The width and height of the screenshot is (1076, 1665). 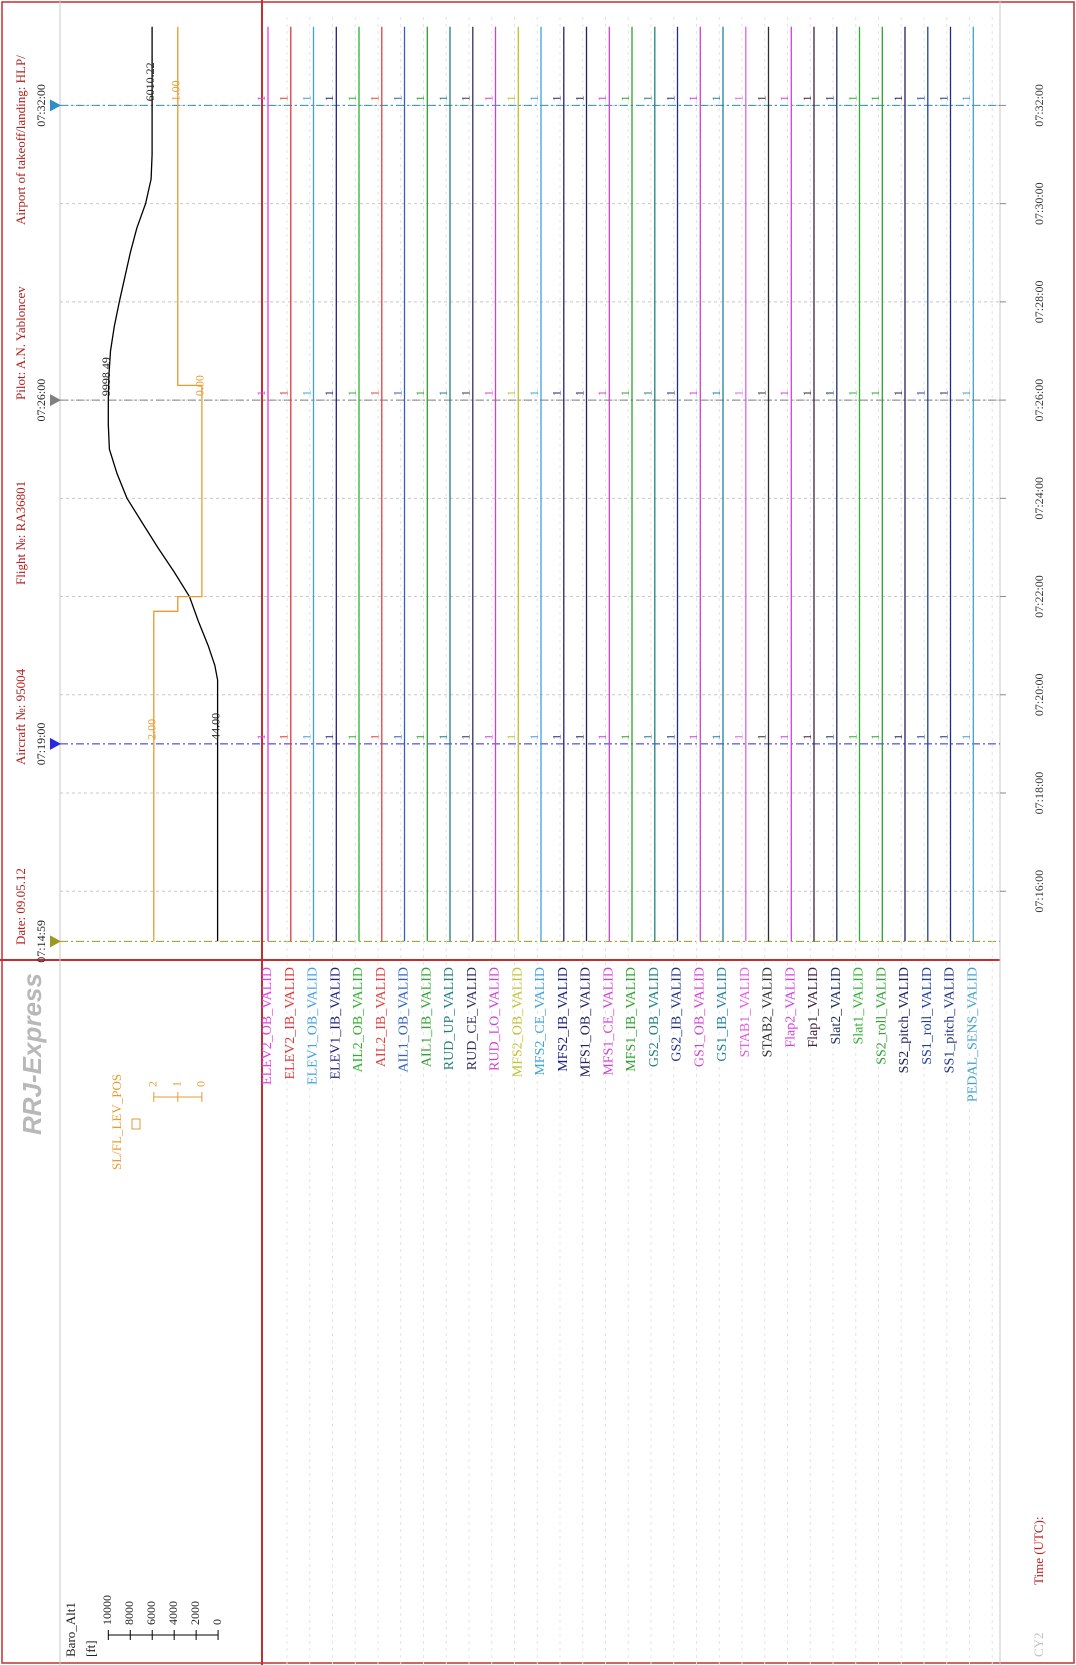 I want to click on channel-label: Slat2_VALID, so click(x=836, y=1006).